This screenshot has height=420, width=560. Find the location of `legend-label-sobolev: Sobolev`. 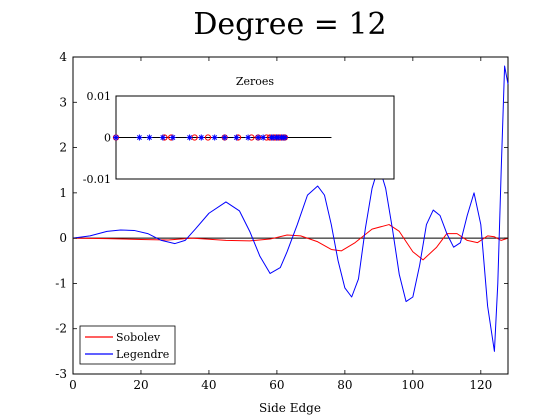

legend-label-sobolev: Sobolev is located at coordinates (138, 337).